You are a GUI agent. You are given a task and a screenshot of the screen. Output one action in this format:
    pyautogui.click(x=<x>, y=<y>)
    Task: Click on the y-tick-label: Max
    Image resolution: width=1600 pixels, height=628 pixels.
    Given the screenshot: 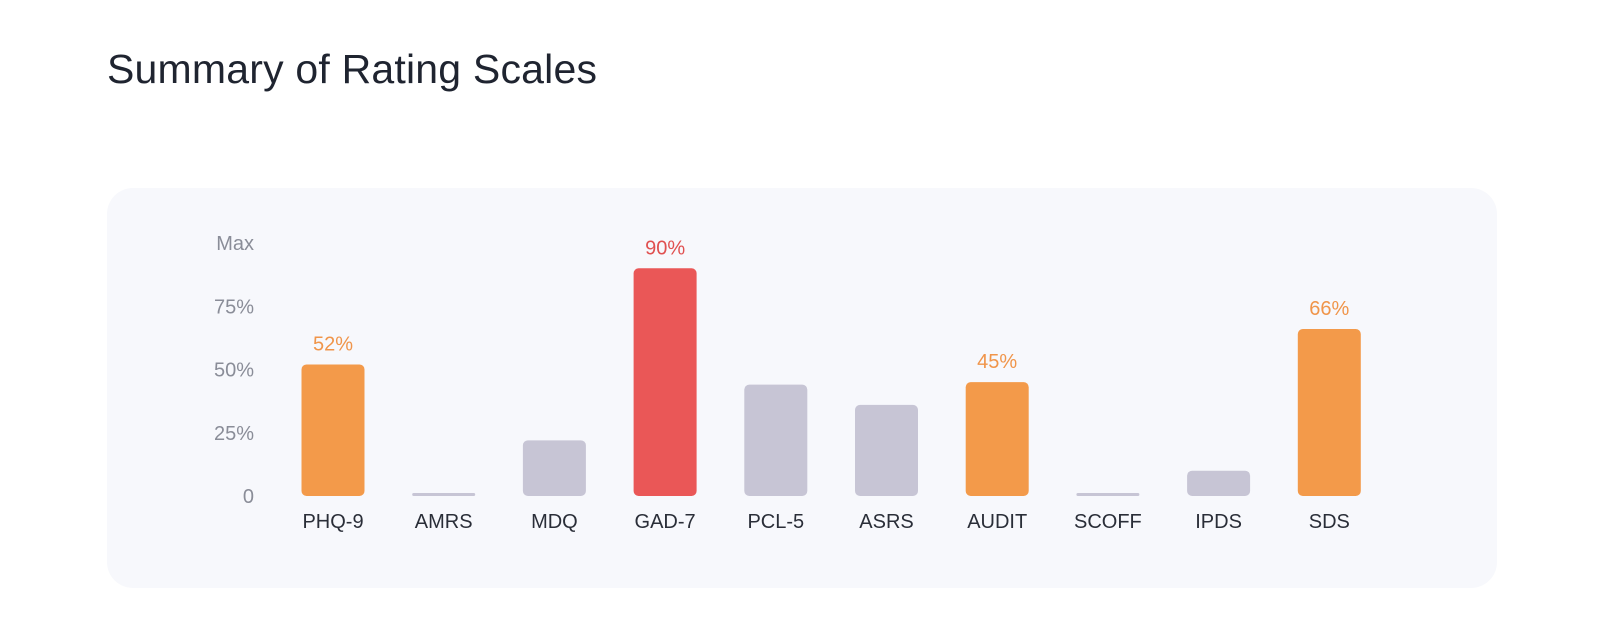 What is the action you would take?
    pyautogui.click(x=235, y=244)
    